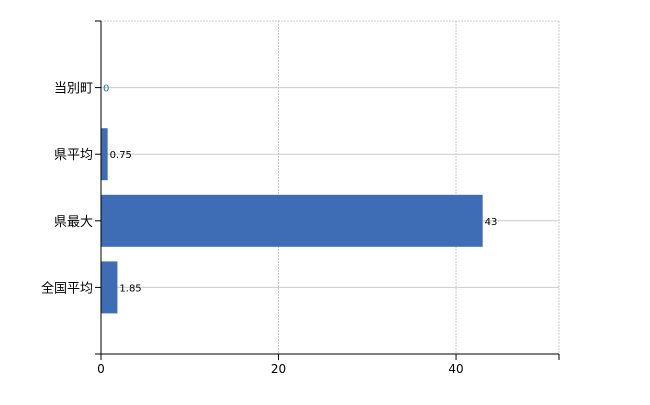 The height and width of the screenshot is (405, 650). Describe the element at coordinates (278, 369) in the screenshot. I see `x-tick-label: 20` at that location.